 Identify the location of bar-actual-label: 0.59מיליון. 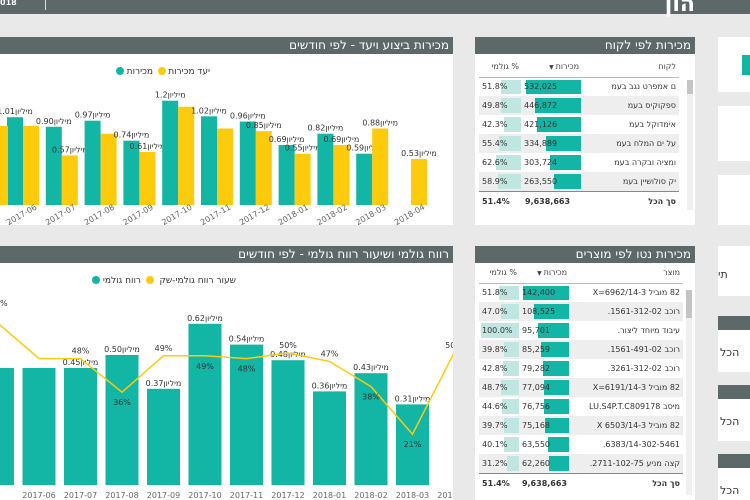
(364, 148).